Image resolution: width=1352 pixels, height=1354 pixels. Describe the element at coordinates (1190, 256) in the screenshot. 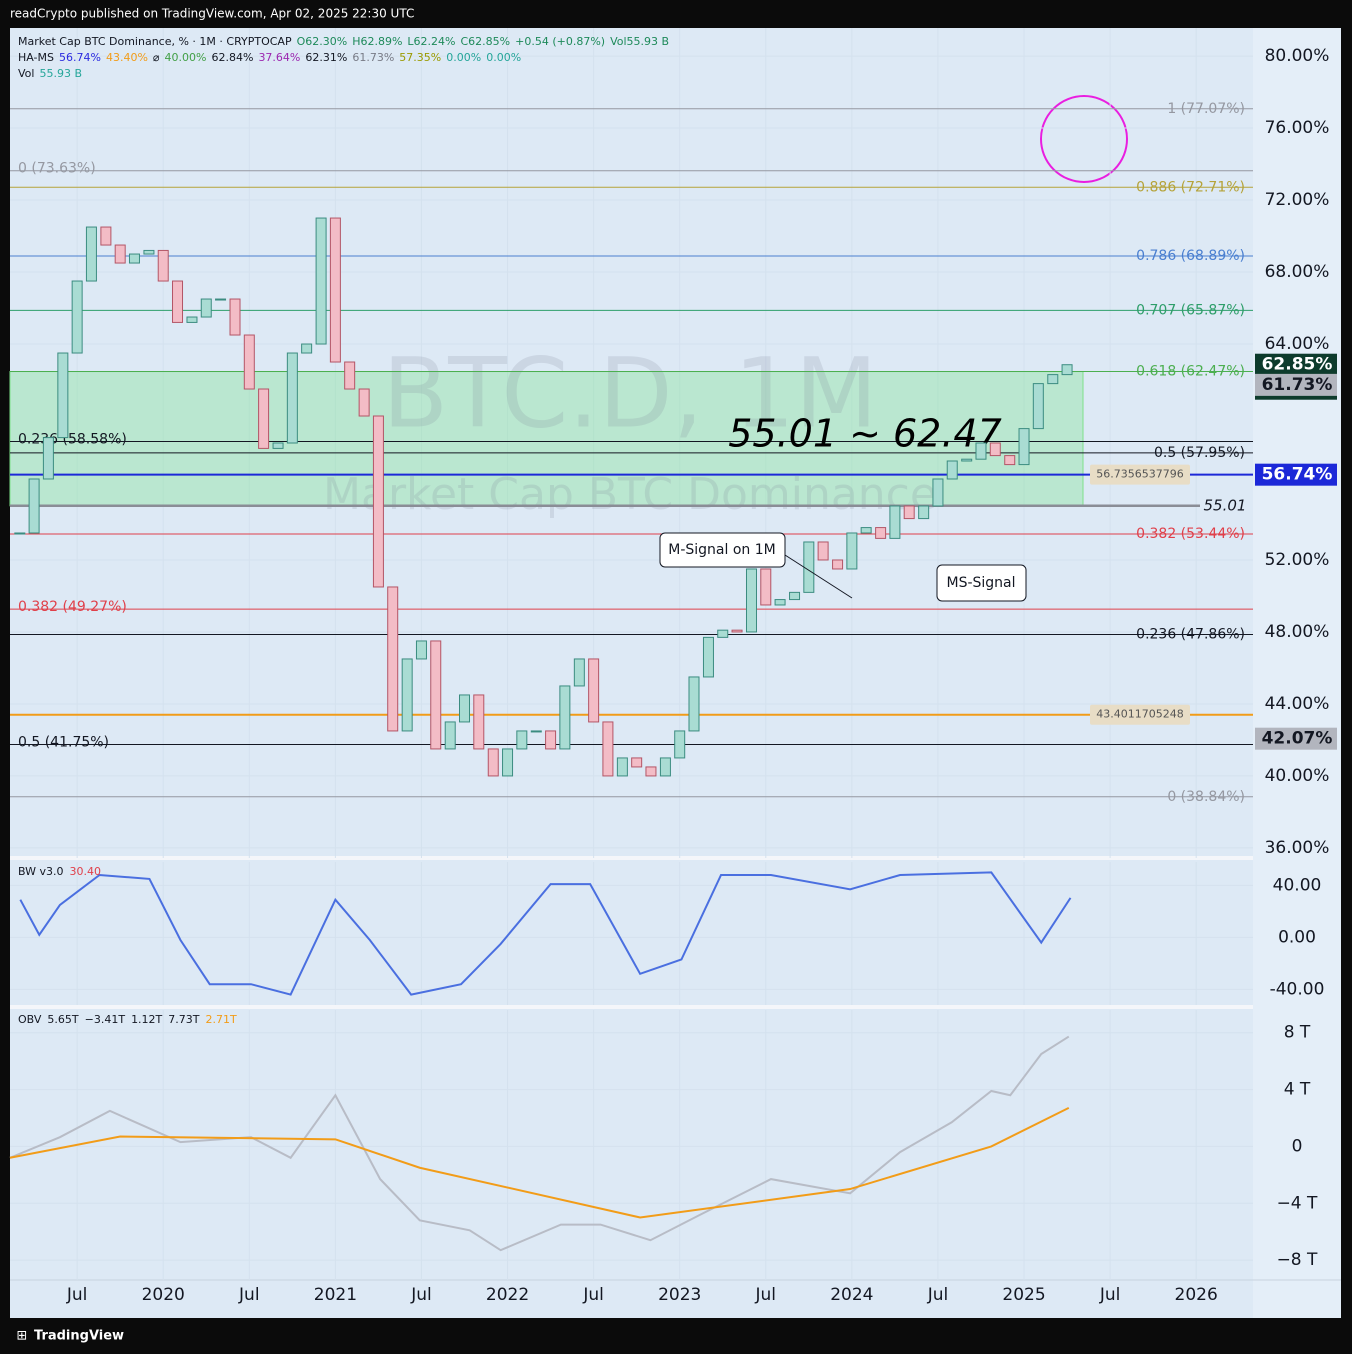

I see `fib-label: 0.786 (68.89%)` at that location.